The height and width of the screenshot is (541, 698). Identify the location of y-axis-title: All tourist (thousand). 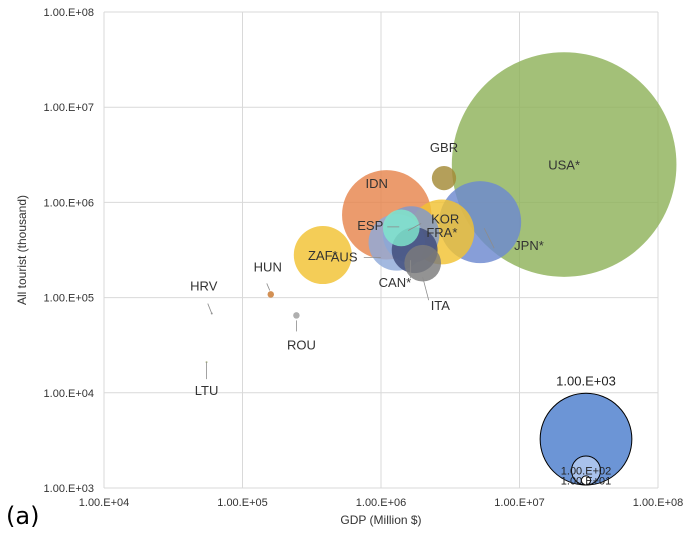
(22, 250).